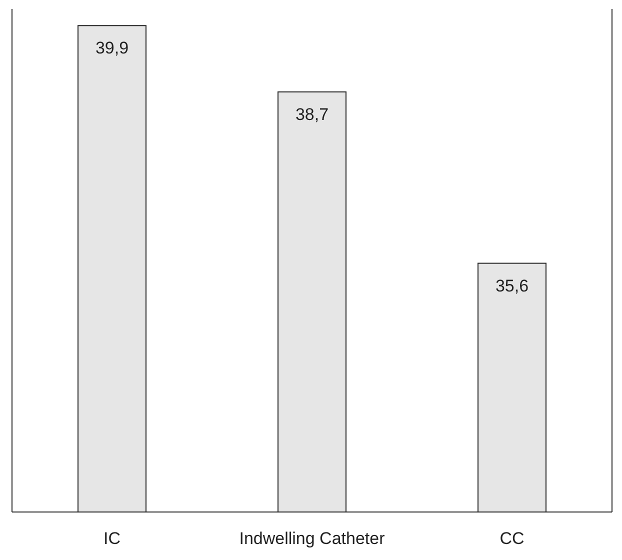  Describe the element at coordinates (512, 286) in the screenshot. I see `data-label: 35,6` at that location.